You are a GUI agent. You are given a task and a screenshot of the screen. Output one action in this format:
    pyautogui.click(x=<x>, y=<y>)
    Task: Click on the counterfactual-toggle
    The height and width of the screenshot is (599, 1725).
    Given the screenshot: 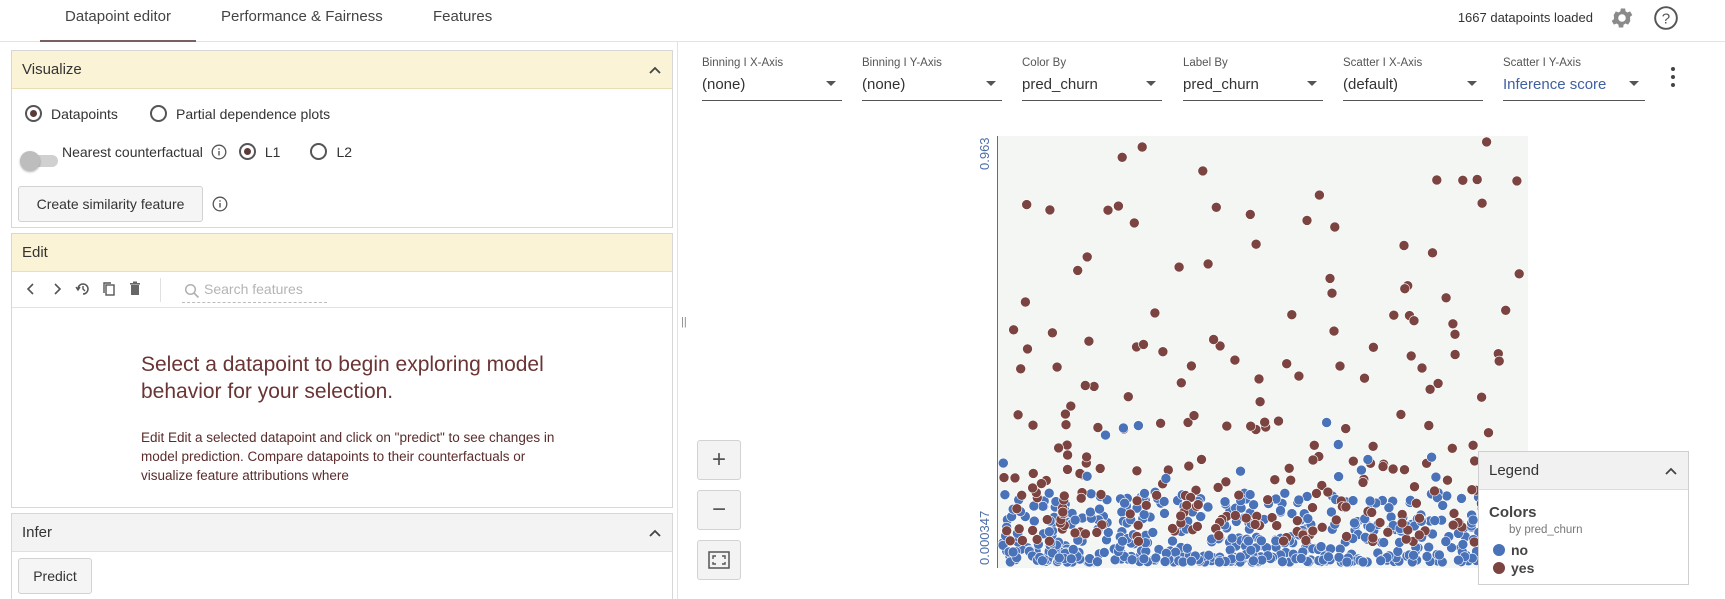 What is the action you would take?
    pyautogui.click(x=40, y=161)
    